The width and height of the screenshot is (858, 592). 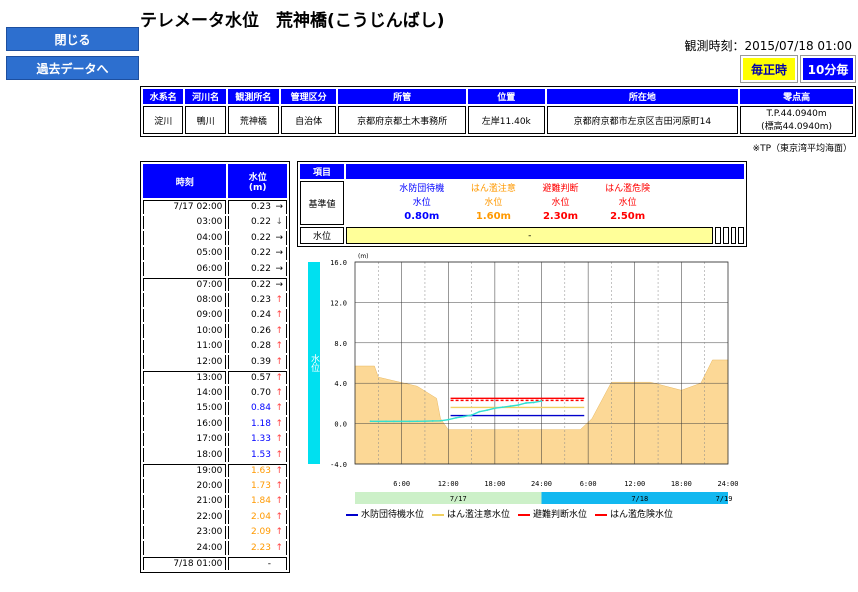 I want to click on date-label: 7/18, so click(x=639, y=499).